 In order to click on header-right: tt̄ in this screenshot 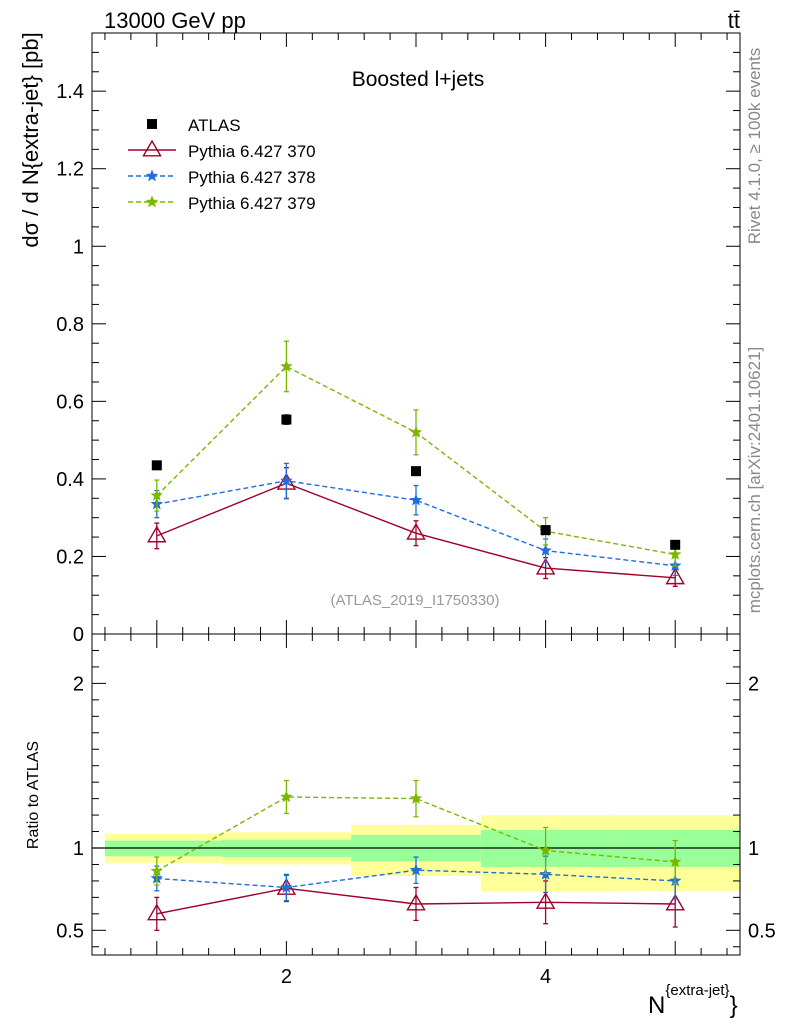, I will do `click(734, 20)`.